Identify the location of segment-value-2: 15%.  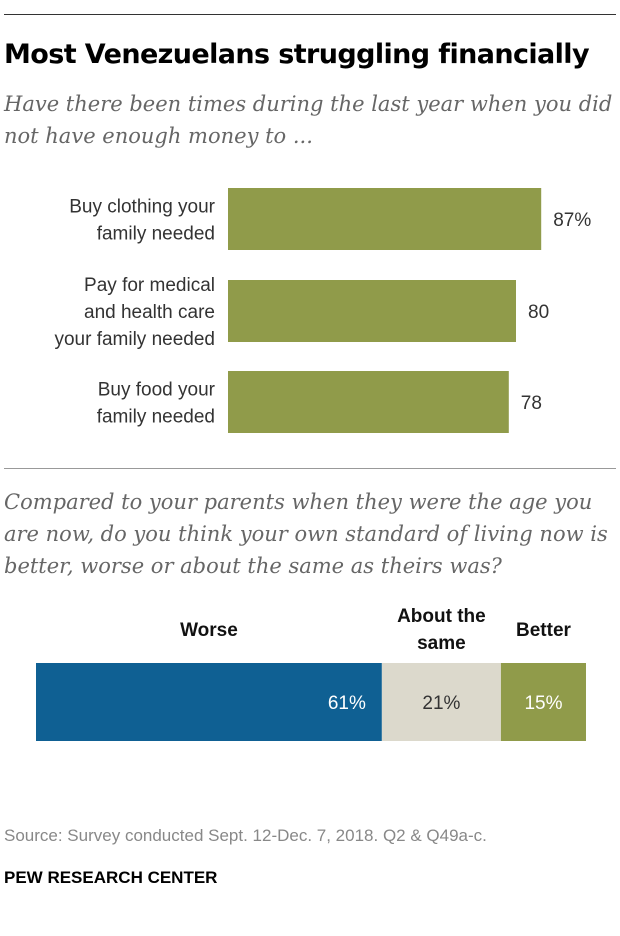
(543, 703).